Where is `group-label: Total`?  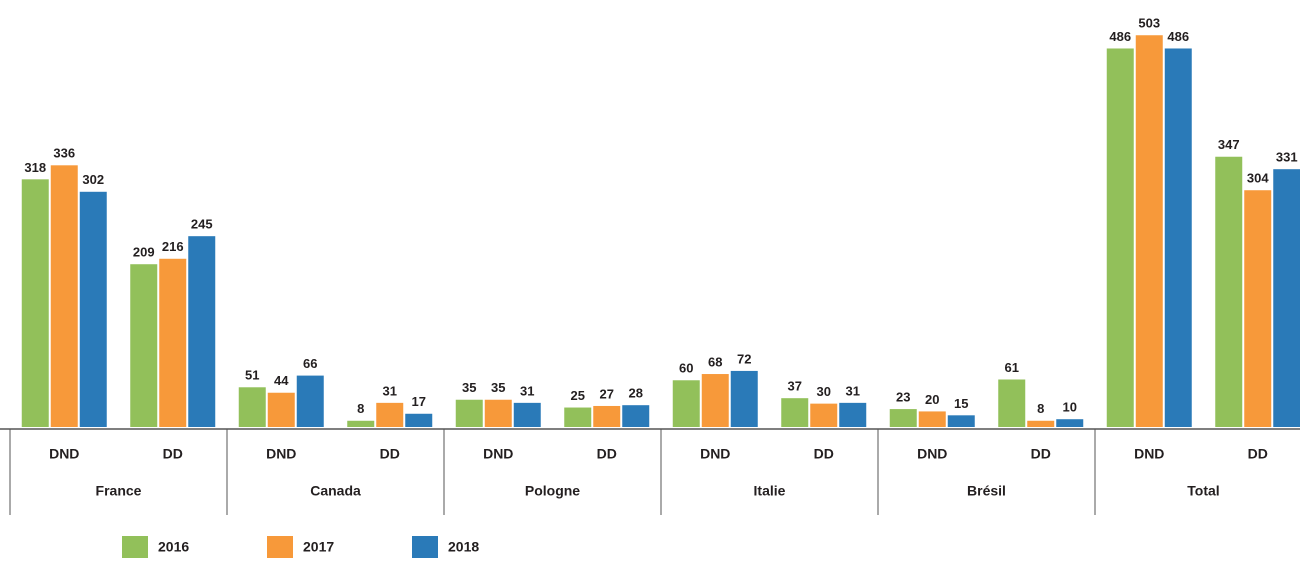 group-label: Total is located at coordinates (1203, 491).